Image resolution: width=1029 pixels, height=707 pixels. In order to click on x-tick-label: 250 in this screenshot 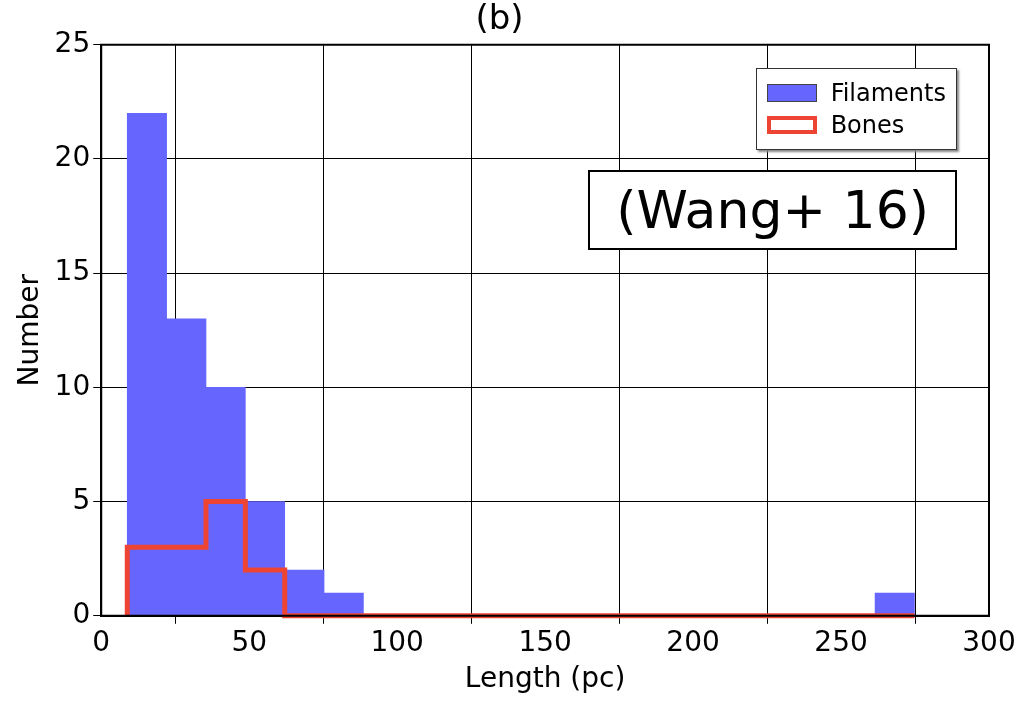, I will do `click(841, 641)`.